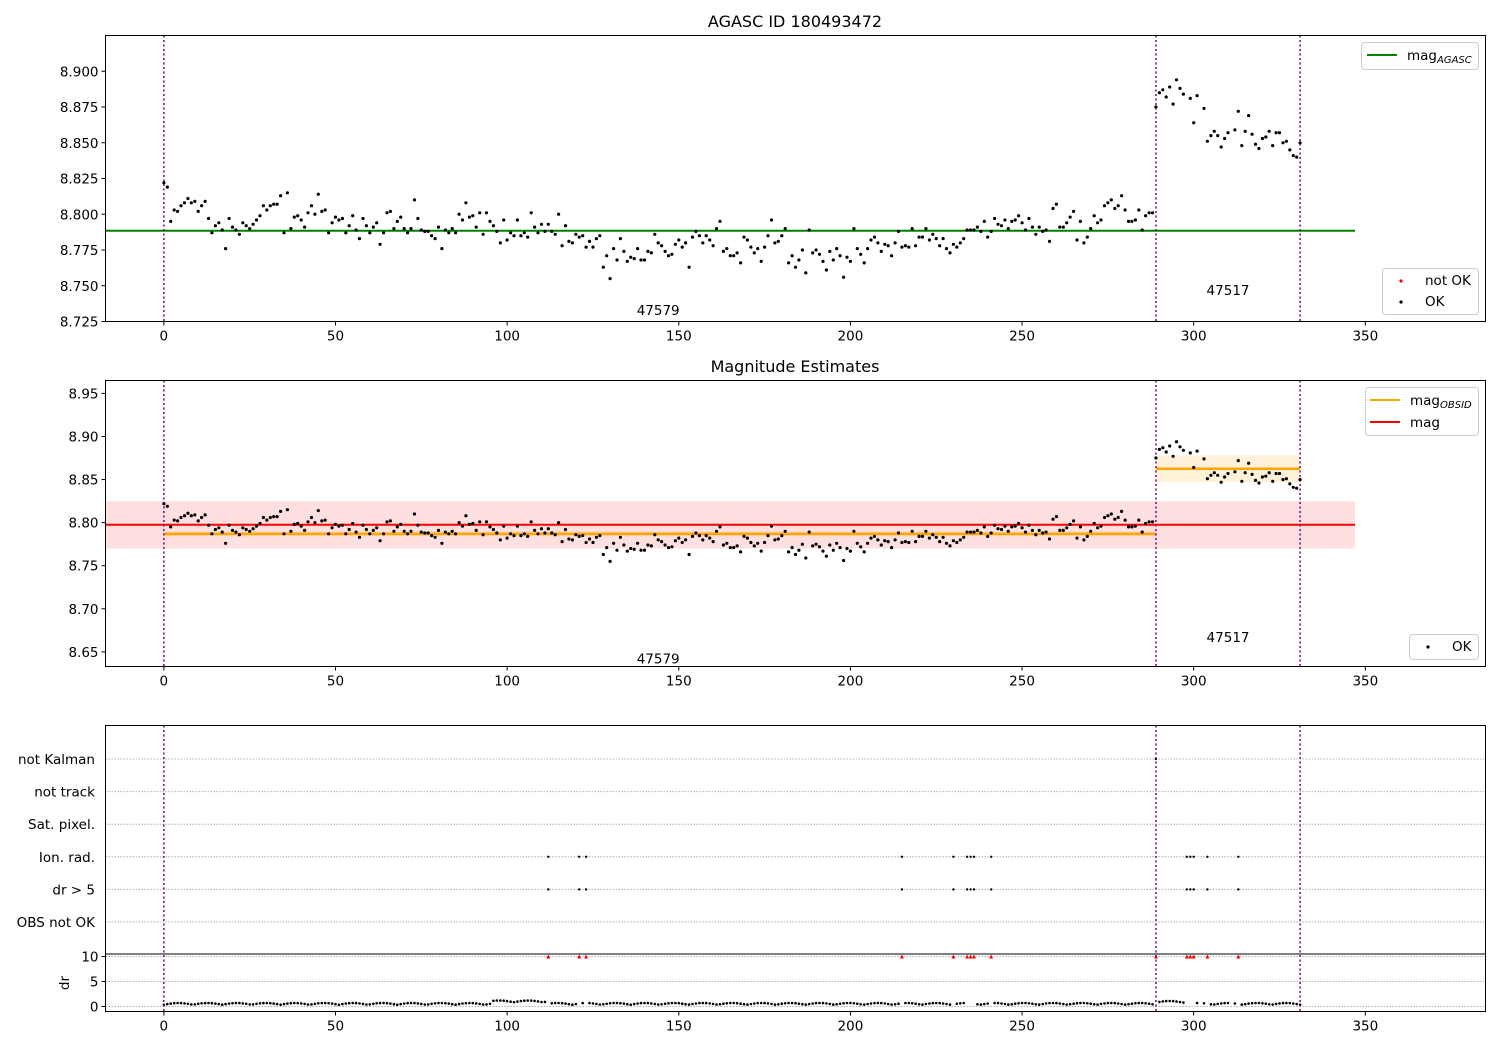  Describe the element at coordinates (1401, 302) in the screenshot. I see `legend-ok-marker` at that location.